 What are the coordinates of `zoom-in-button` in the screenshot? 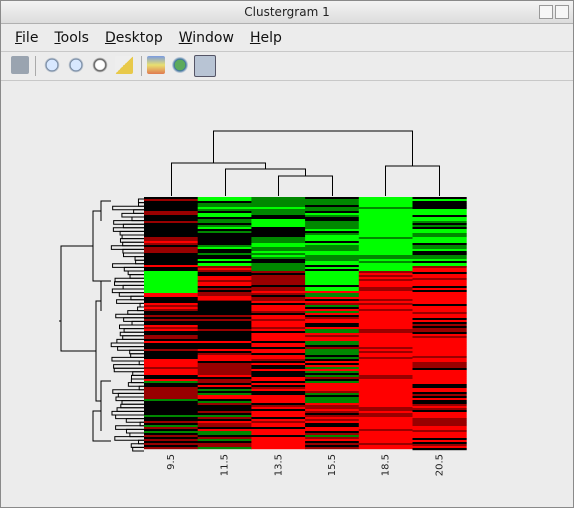 It's located at (52, 65).